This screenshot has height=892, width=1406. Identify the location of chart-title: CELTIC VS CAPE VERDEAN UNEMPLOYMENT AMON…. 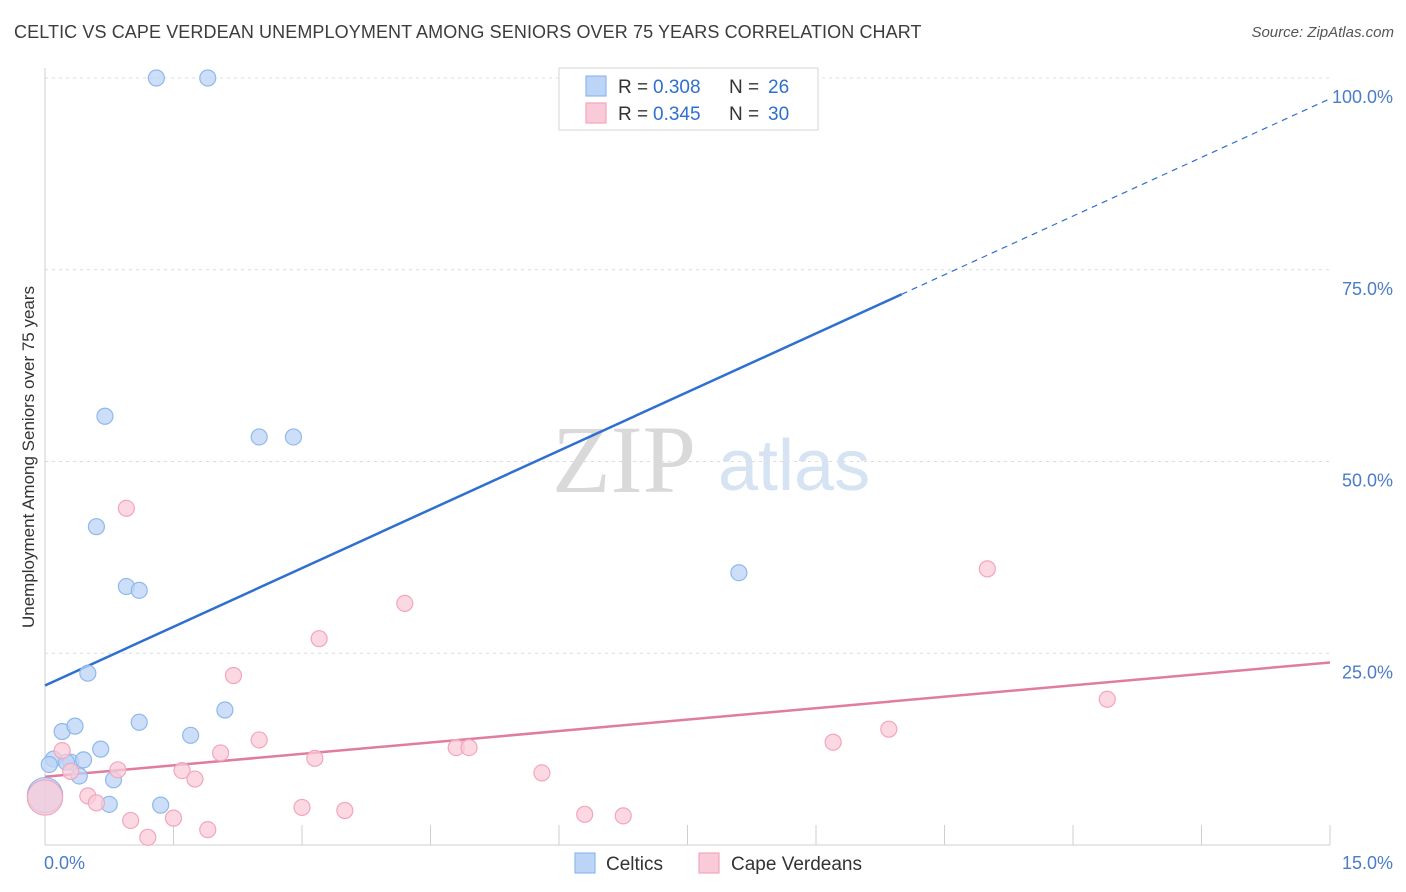
(468, 32).